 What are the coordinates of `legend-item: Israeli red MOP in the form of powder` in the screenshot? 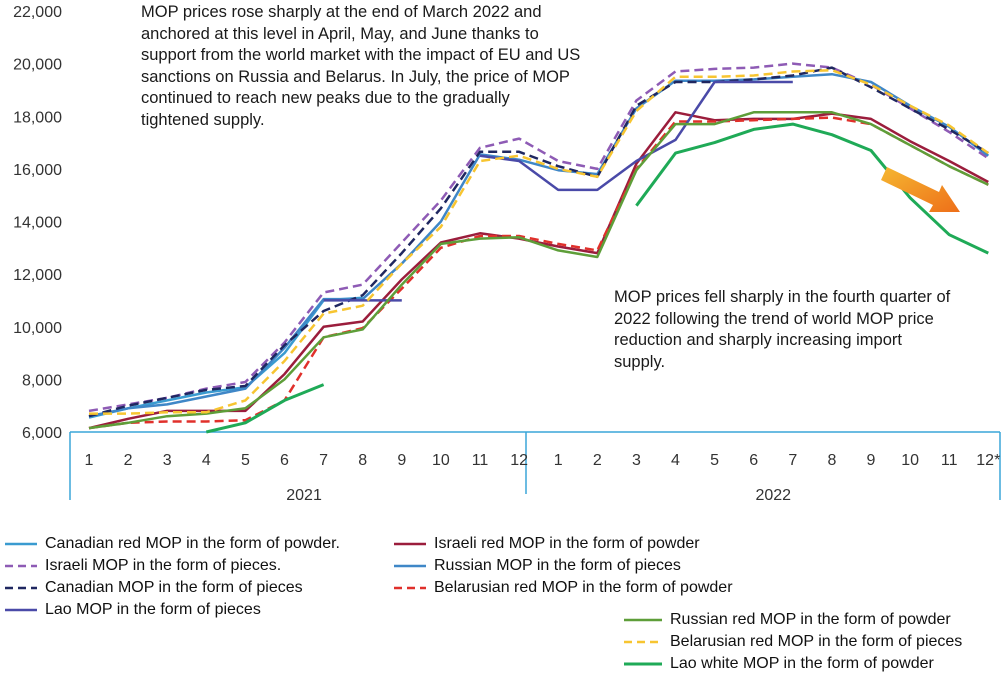 It's located at (547, 544).